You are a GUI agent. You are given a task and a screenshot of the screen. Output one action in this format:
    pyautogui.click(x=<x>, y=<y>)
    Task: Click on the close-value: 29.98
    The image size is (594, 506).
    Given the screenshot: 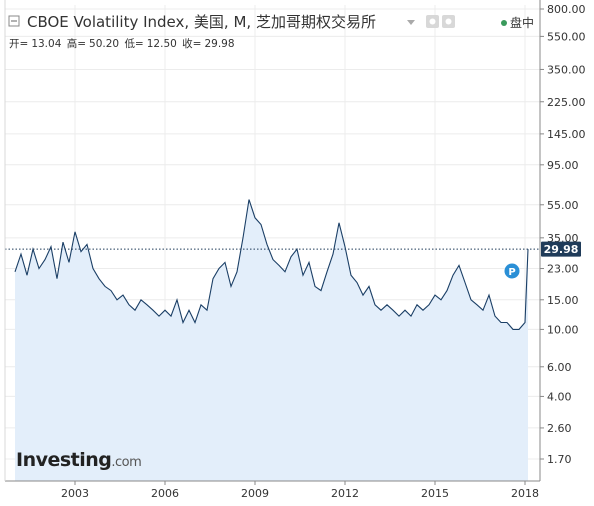 What is the action you would take?
    pyautogui.click(x=219, y=44)
    